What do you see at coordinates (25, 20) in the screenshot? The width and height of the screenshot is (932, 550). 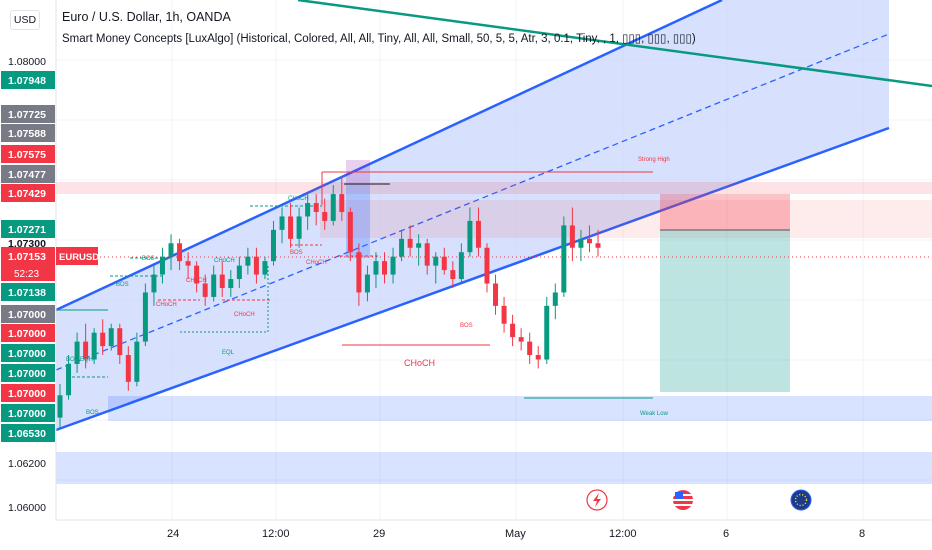 I see `currency-button: USD` at bounding box center [25, 20].